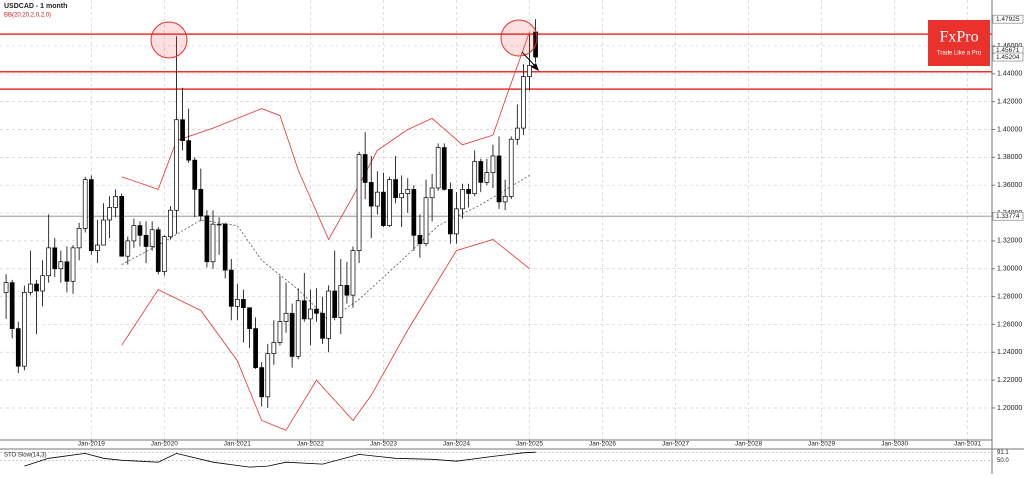  Describe the element at coordinates (519, 38) in the screenshot. I see `highlight-circle` at that location.